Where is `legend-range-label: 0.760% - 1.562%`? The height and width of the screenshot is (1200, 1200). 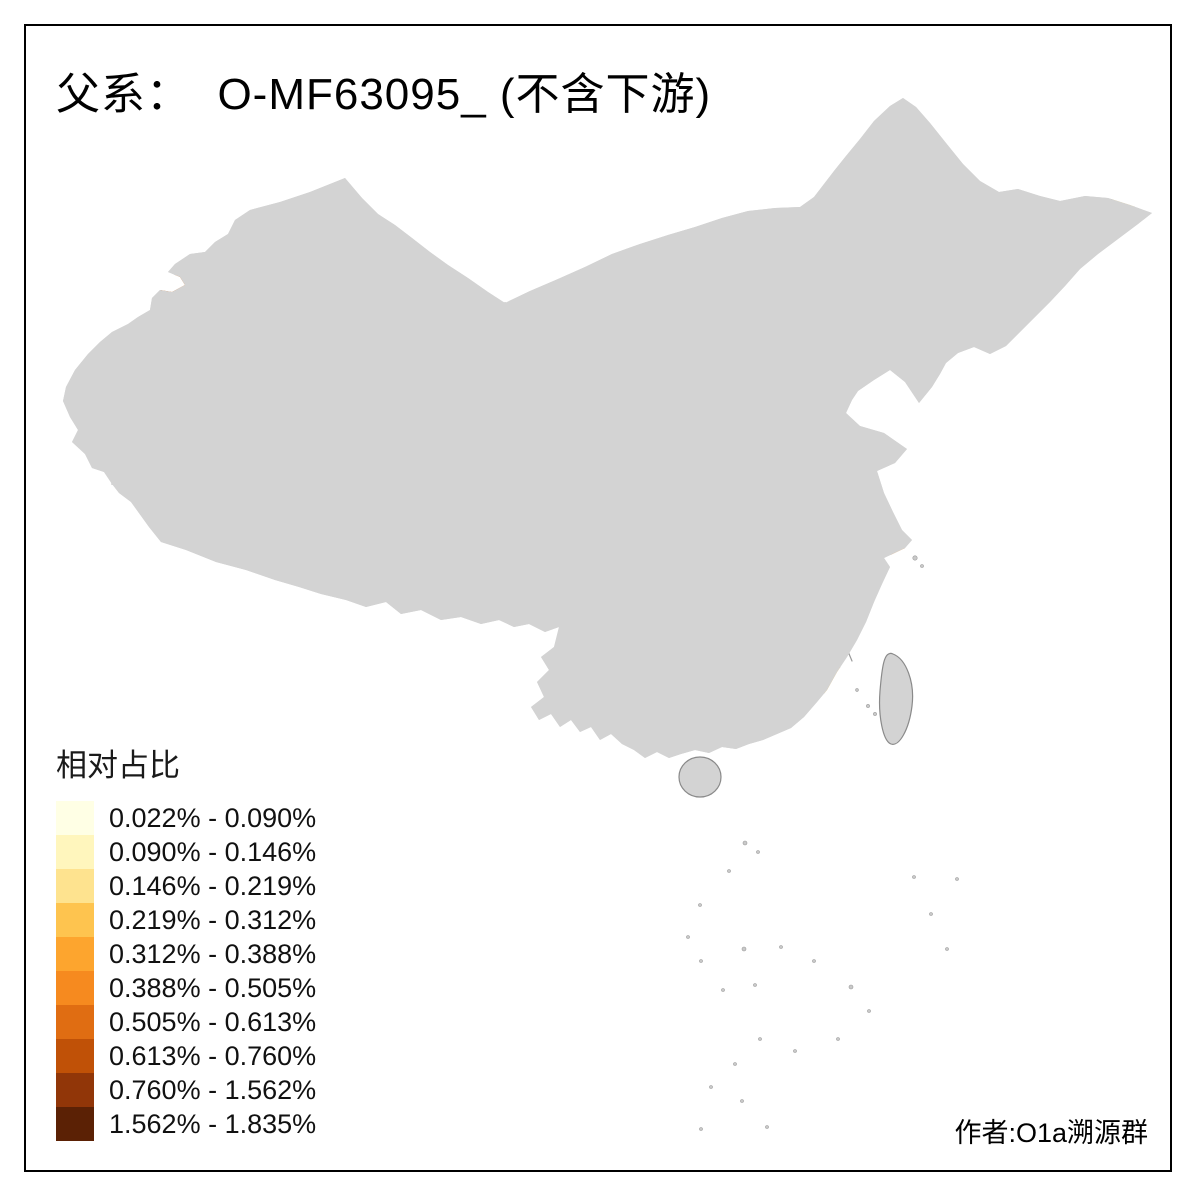 legend-range-label: 0.760% - 1.562% is located at coordinates (213, 1089).